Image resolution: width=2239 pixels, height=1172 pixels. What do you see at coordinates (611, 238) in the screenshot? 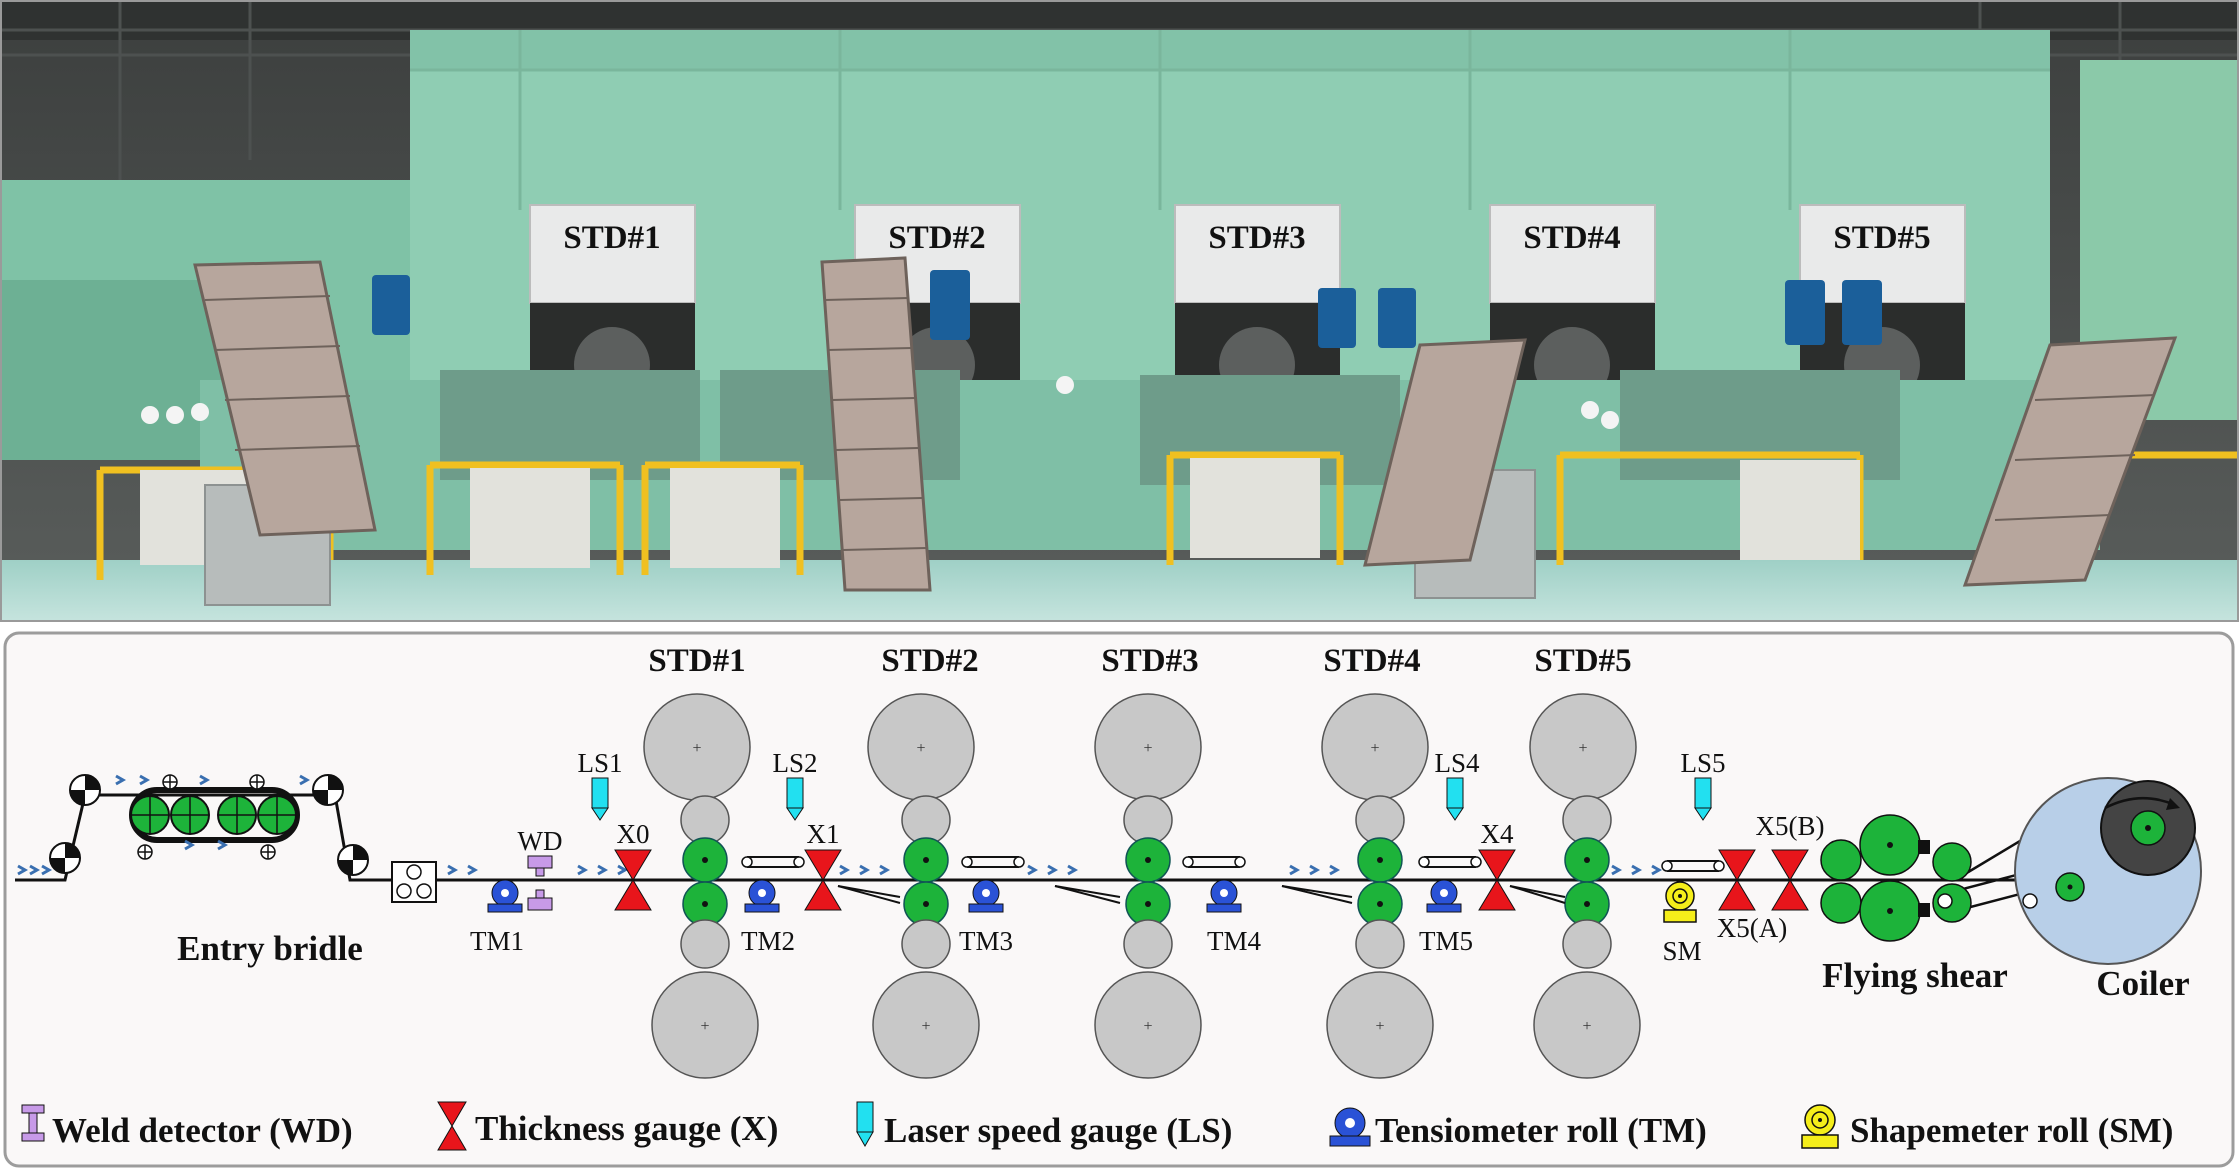
I see `photo-std-1-label: STD#1` at bounding box center [611, 238].